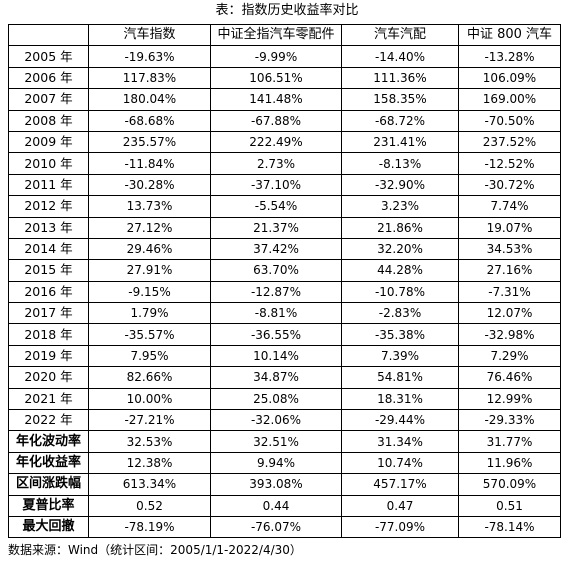 The height and width of the screenshot is (562, 574). What do you see at coordinates (509, 313) in the screenshot?
I see `table-cell: 12.07%` at bounding box center [509, 313].